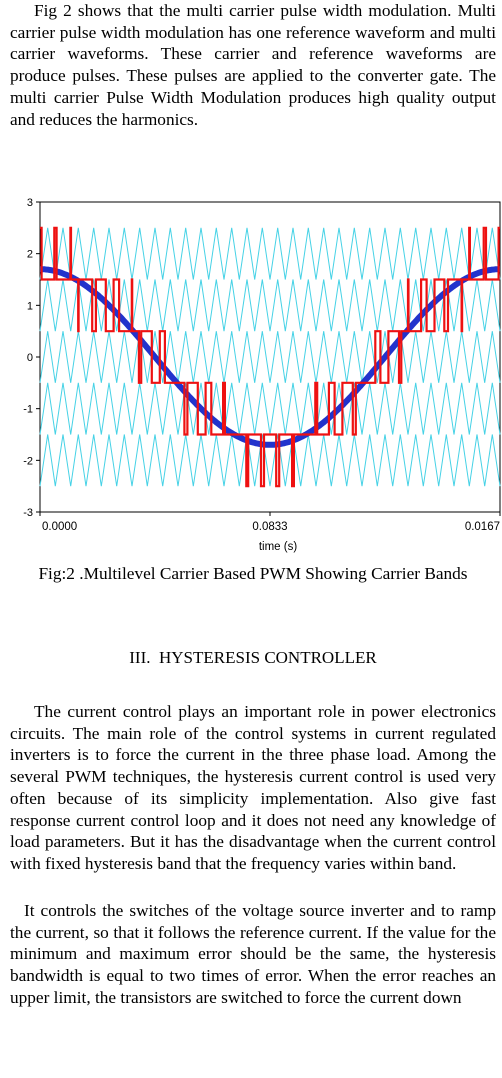  What do you see at coordinates (278, 547) in the screenshot?
I see `x-axis-label: time (s)` at bounding box center [278, 547].